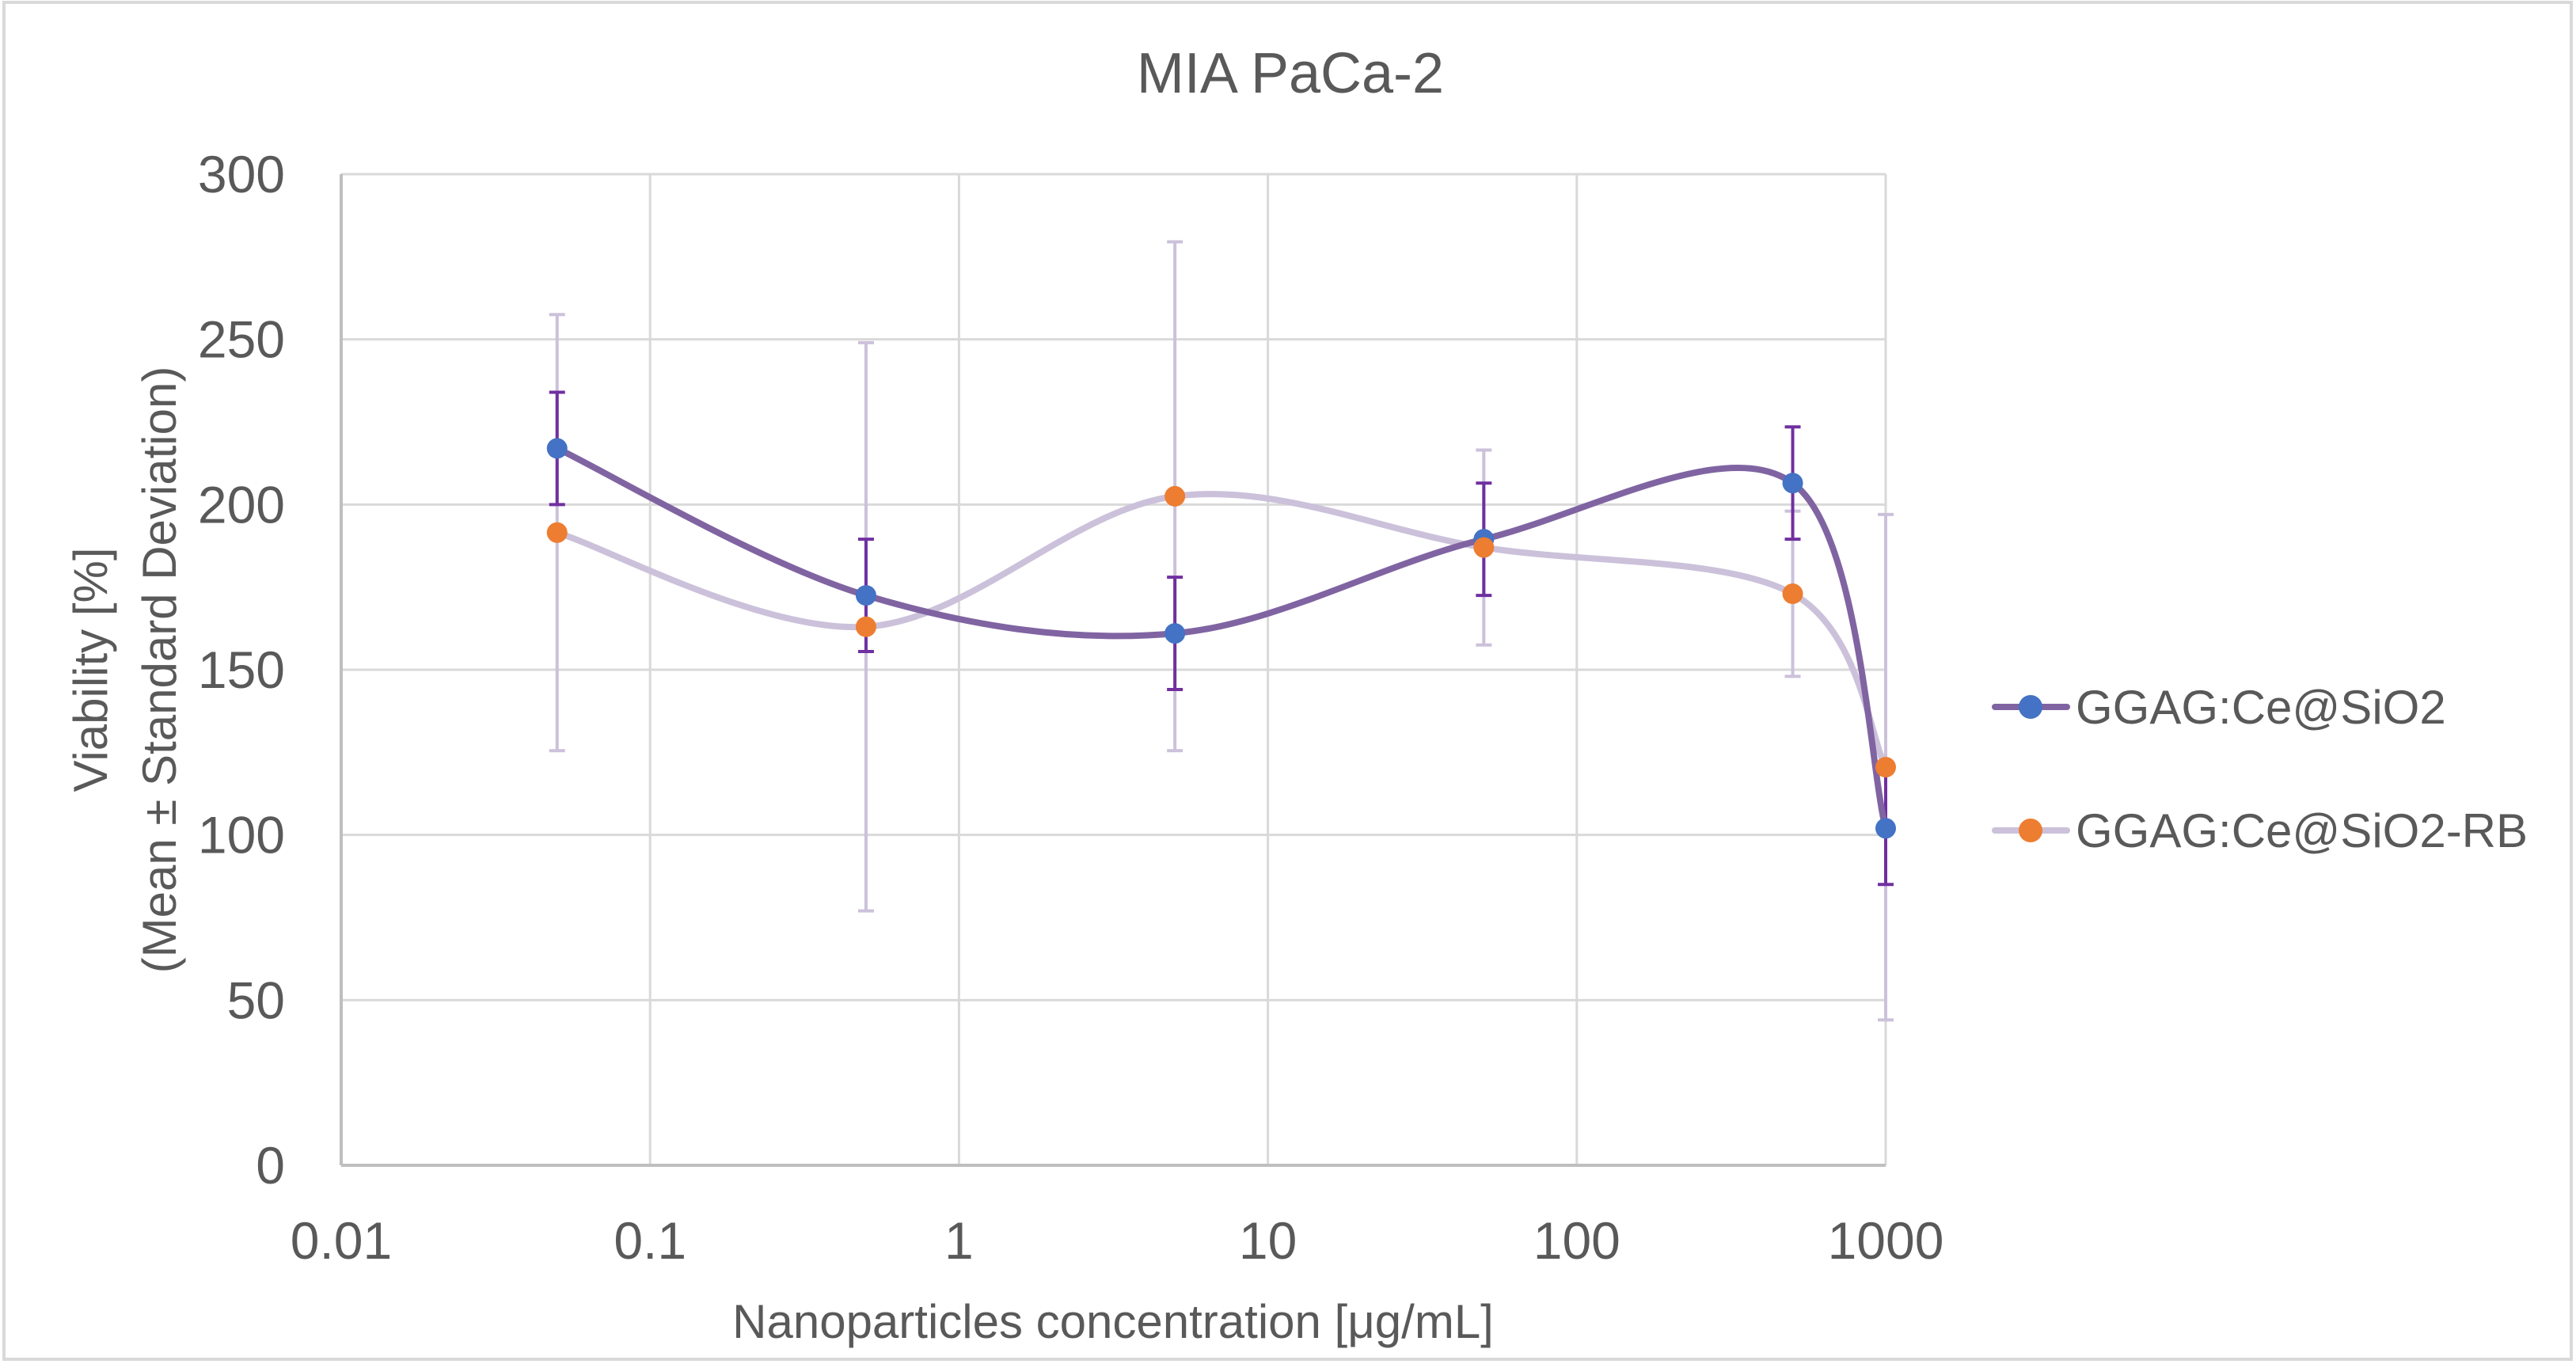  Describe the element at coordinates (241, 835) in the screenshot. I see `y-tick-label: 100` at that location.